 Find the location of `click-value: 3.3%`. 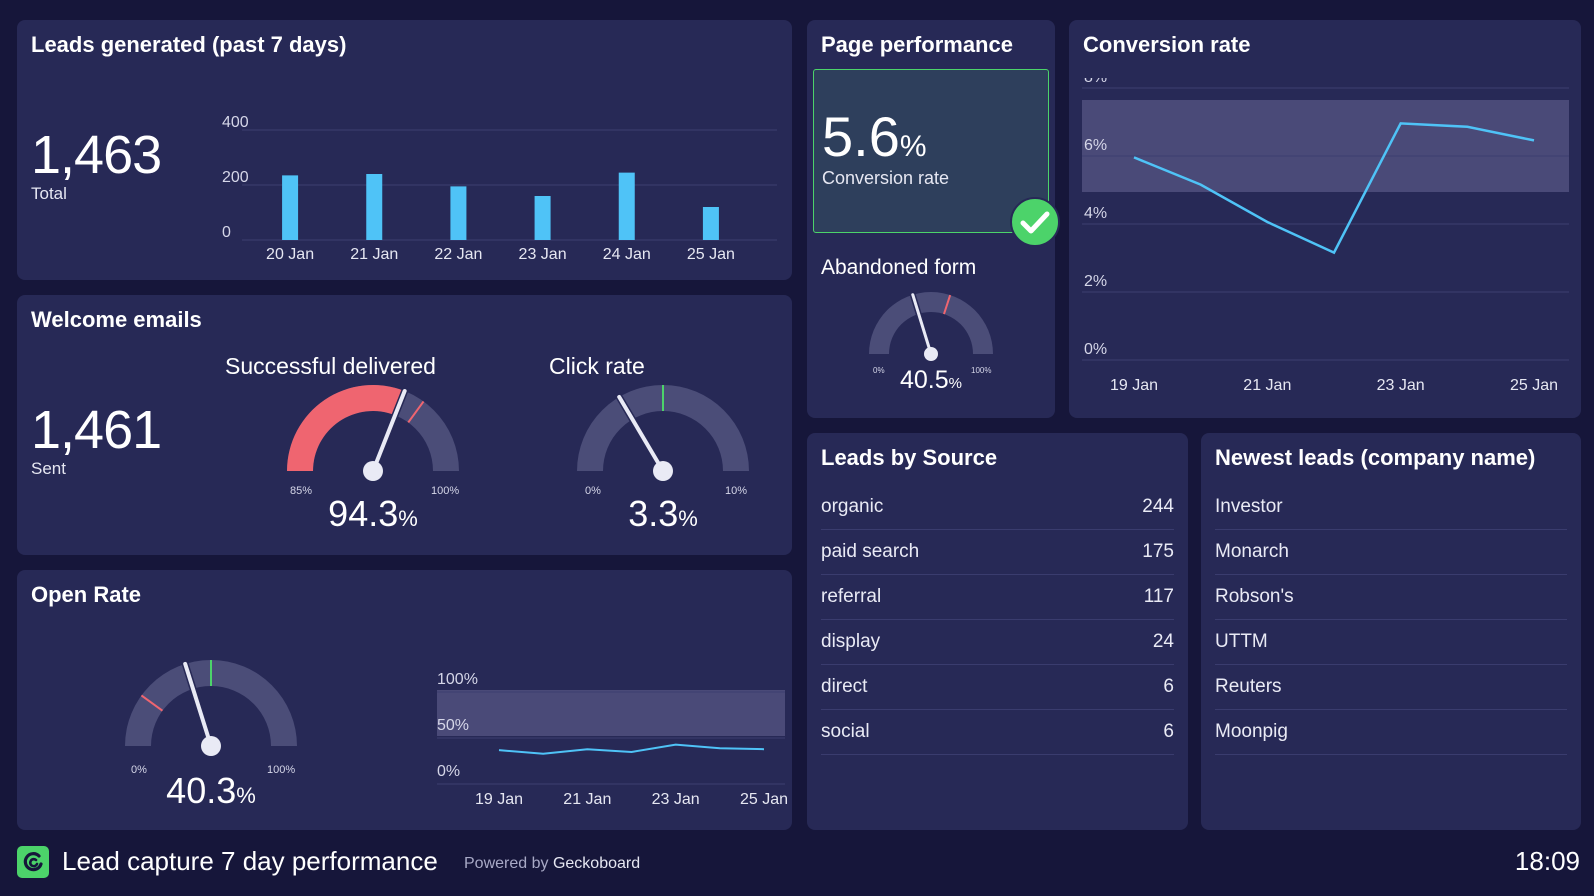

click-value: 3.3% is located at coordinates (663, 514).